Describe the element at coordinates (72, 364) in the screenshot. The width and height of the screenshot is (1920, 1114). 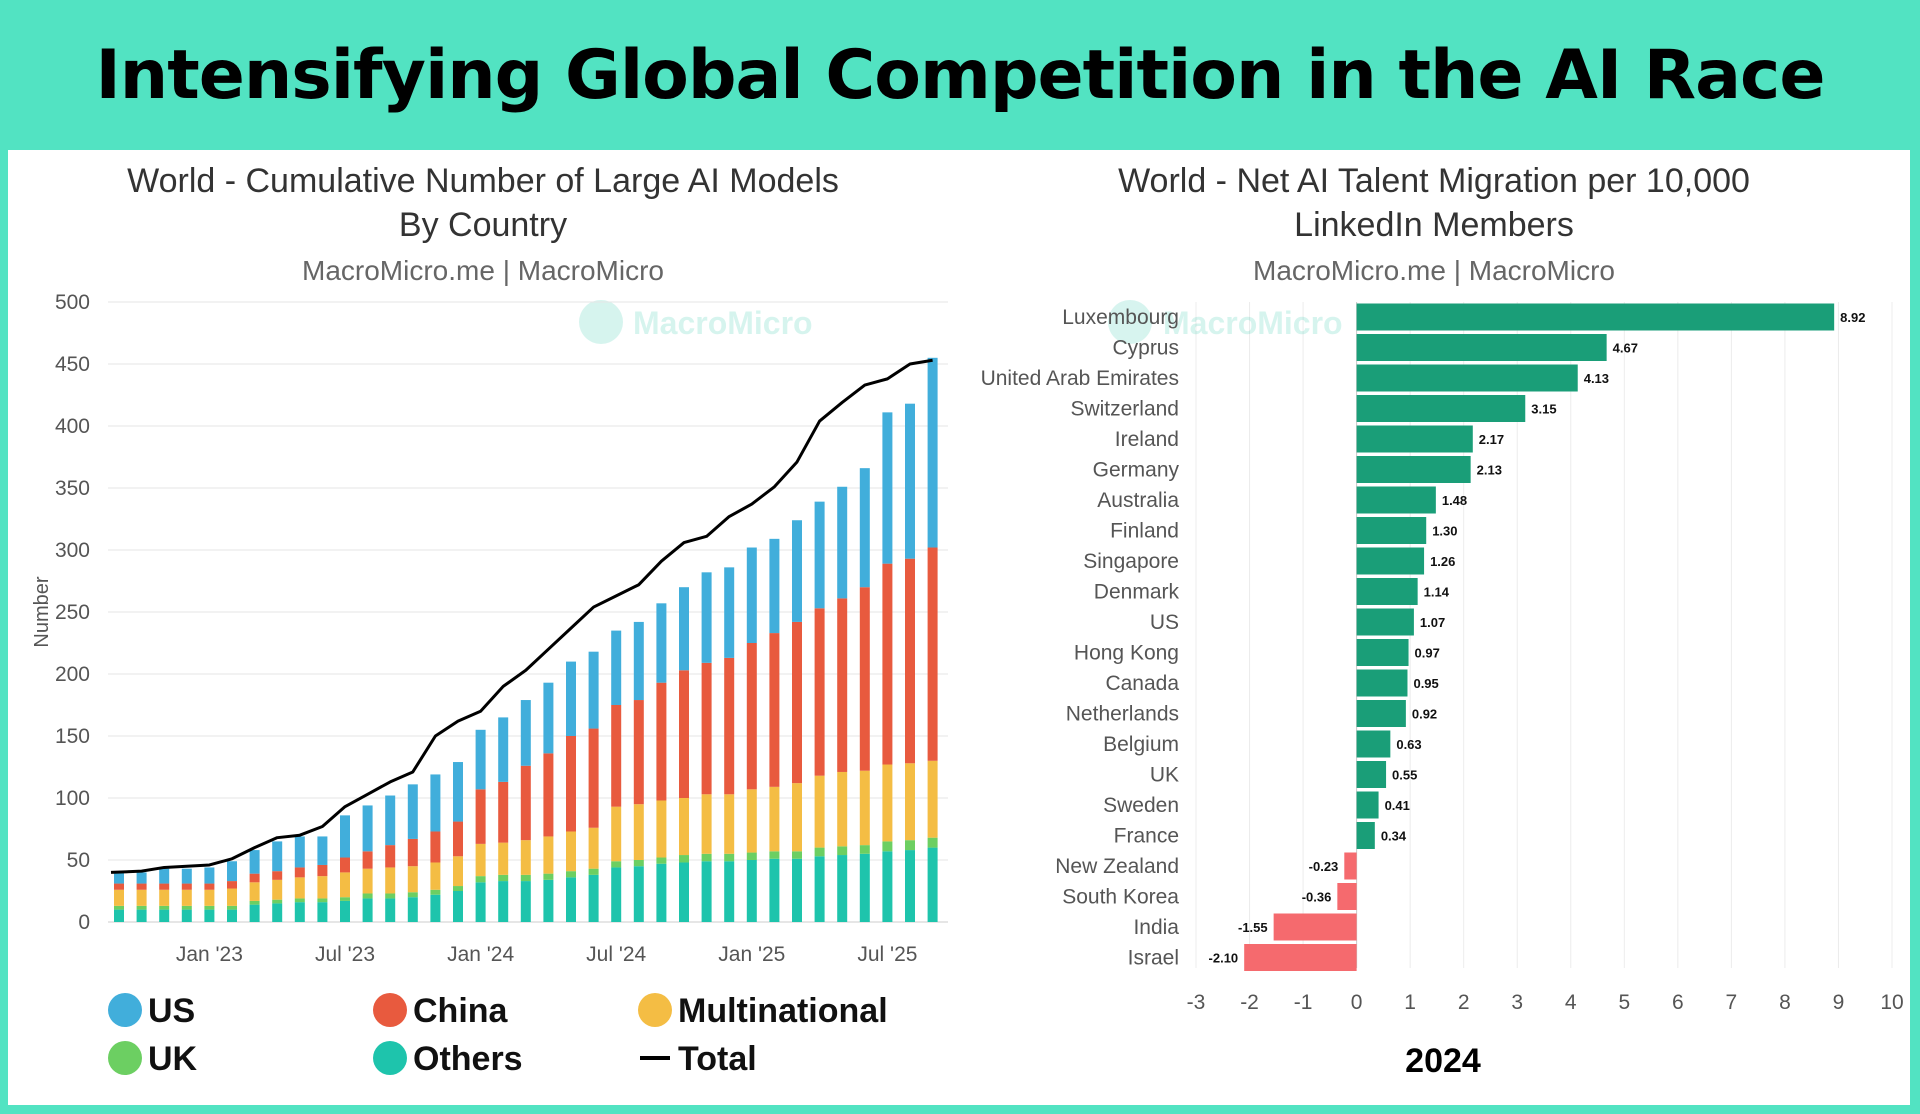
I see `y-tick-label: 450` at that location.